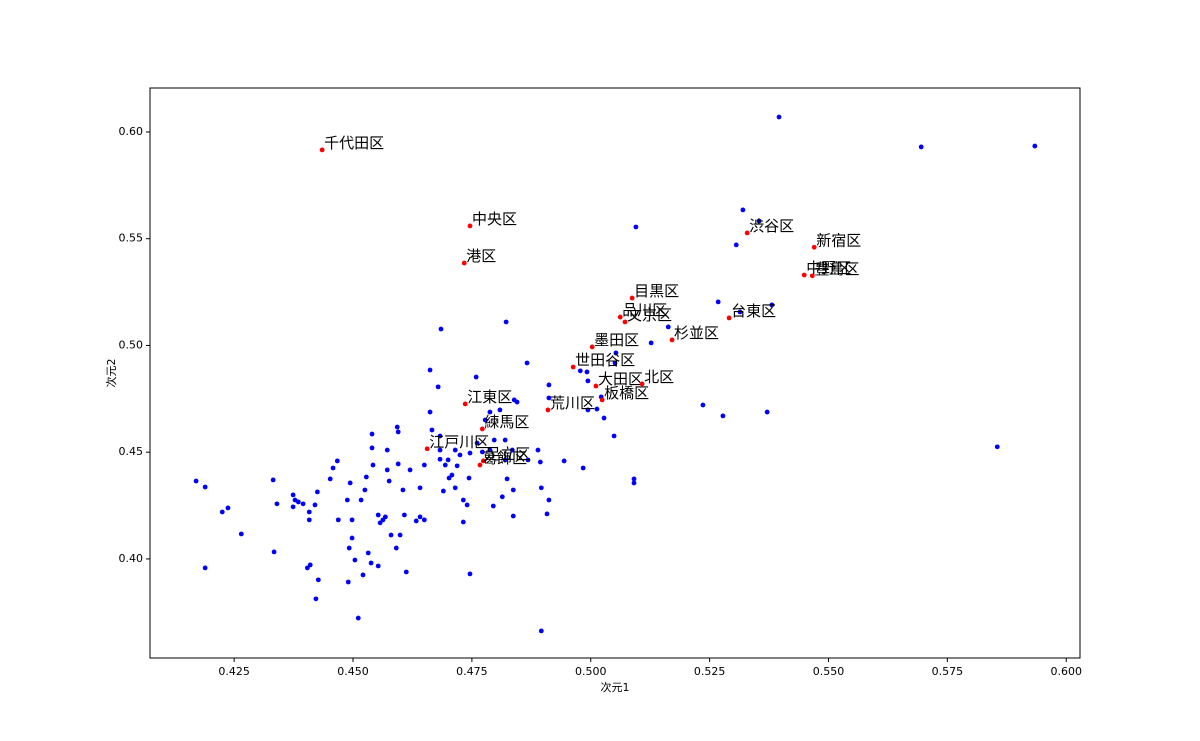 This screenshot has width=1200, height=741. I want to click on point-label: 文京区, so click(649, 315).